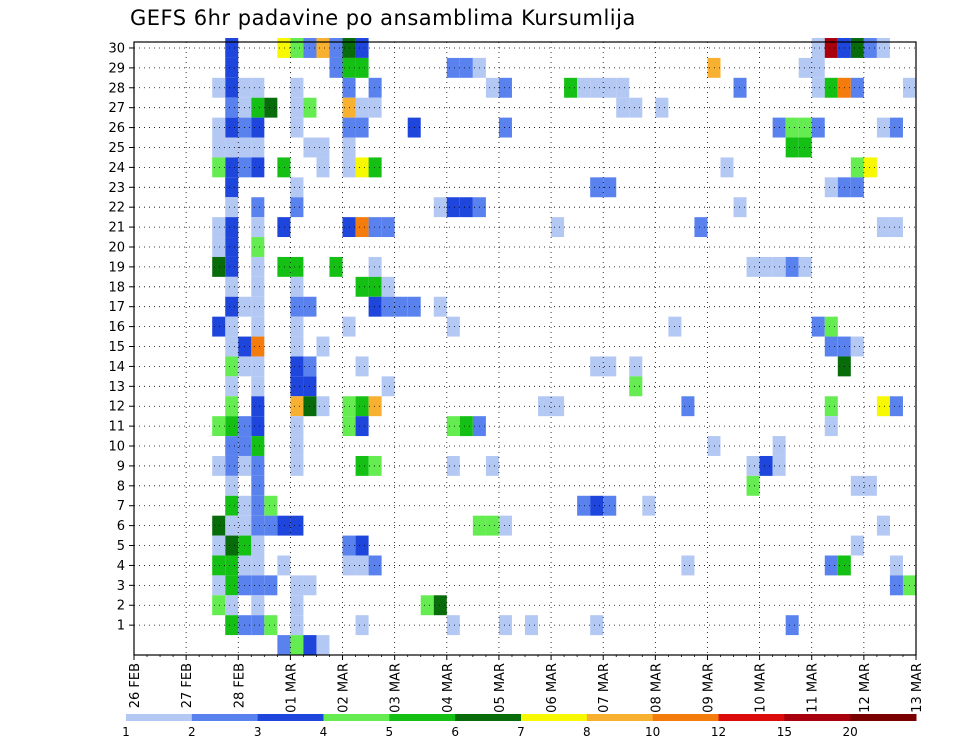 This screenshot has width=960, height=746. I want to click on y-tick-label: 19, so click(116, 267).